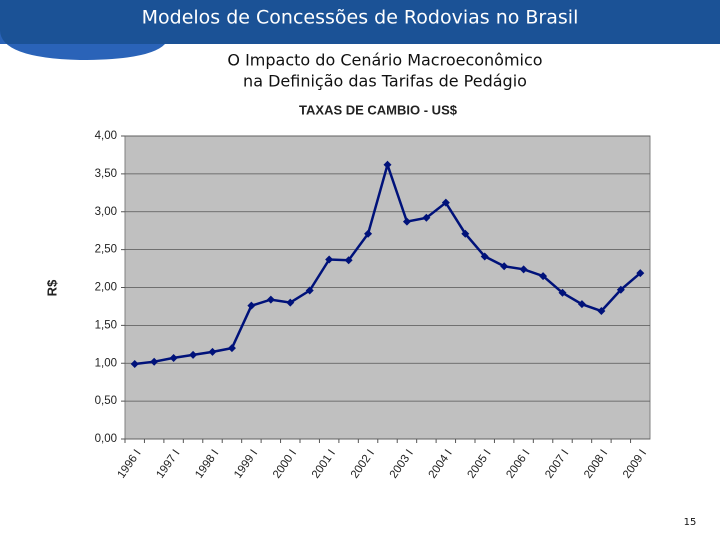  Describe the element at coordinates (557, 464) in the screenshot. I see `x-tick-label: 2007 I` at that location.